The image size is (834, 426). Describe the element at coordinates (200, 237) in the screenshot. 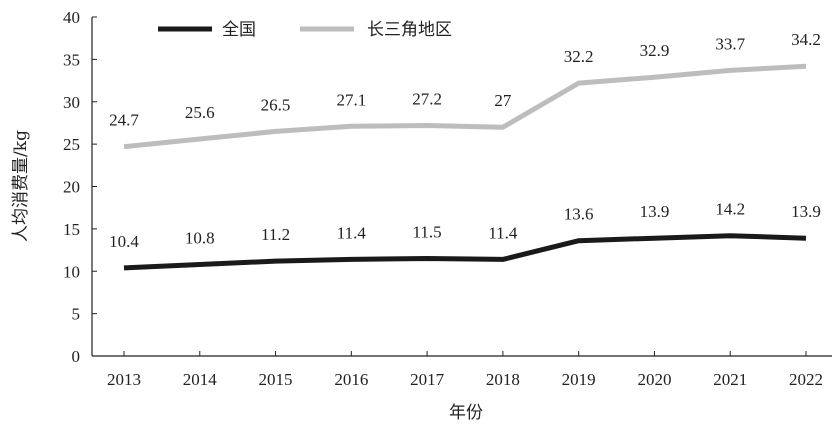

I see `data-label: 10.8` at that location.